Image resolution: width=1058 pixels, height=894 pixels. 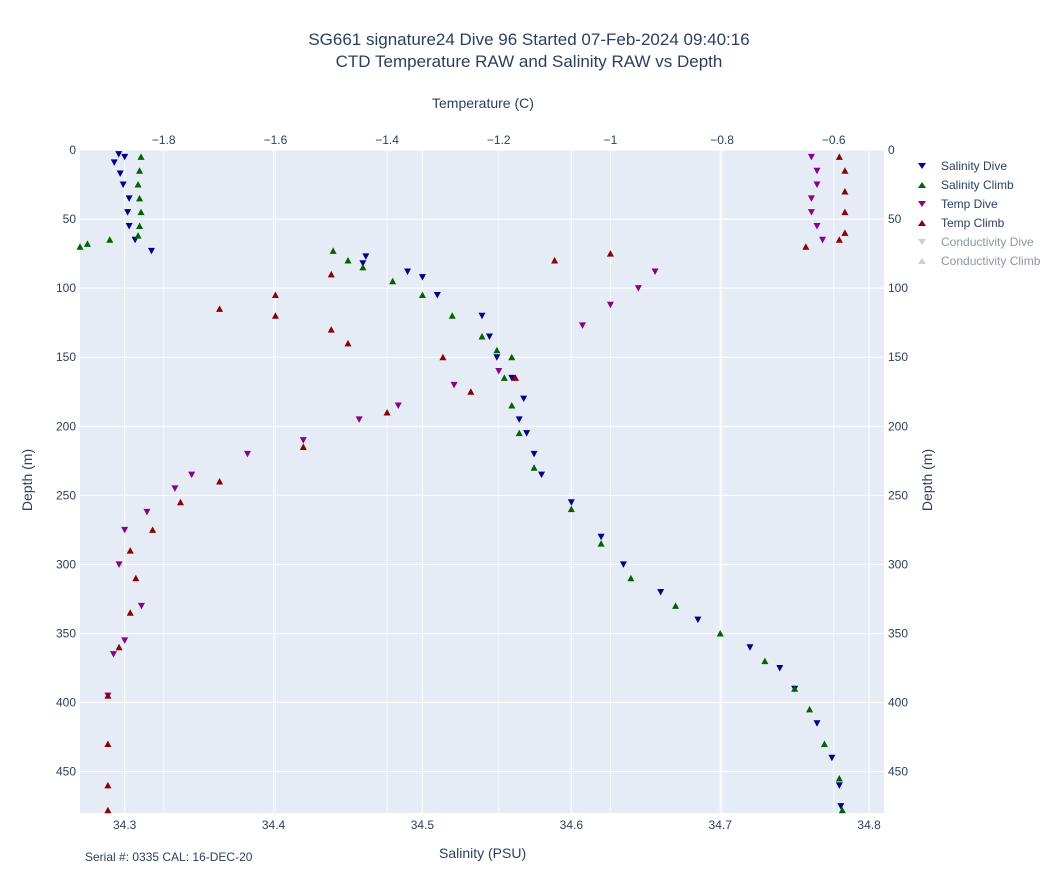 I want to click on x-top-tick-label: −0.6, so click(x=834, y=140).